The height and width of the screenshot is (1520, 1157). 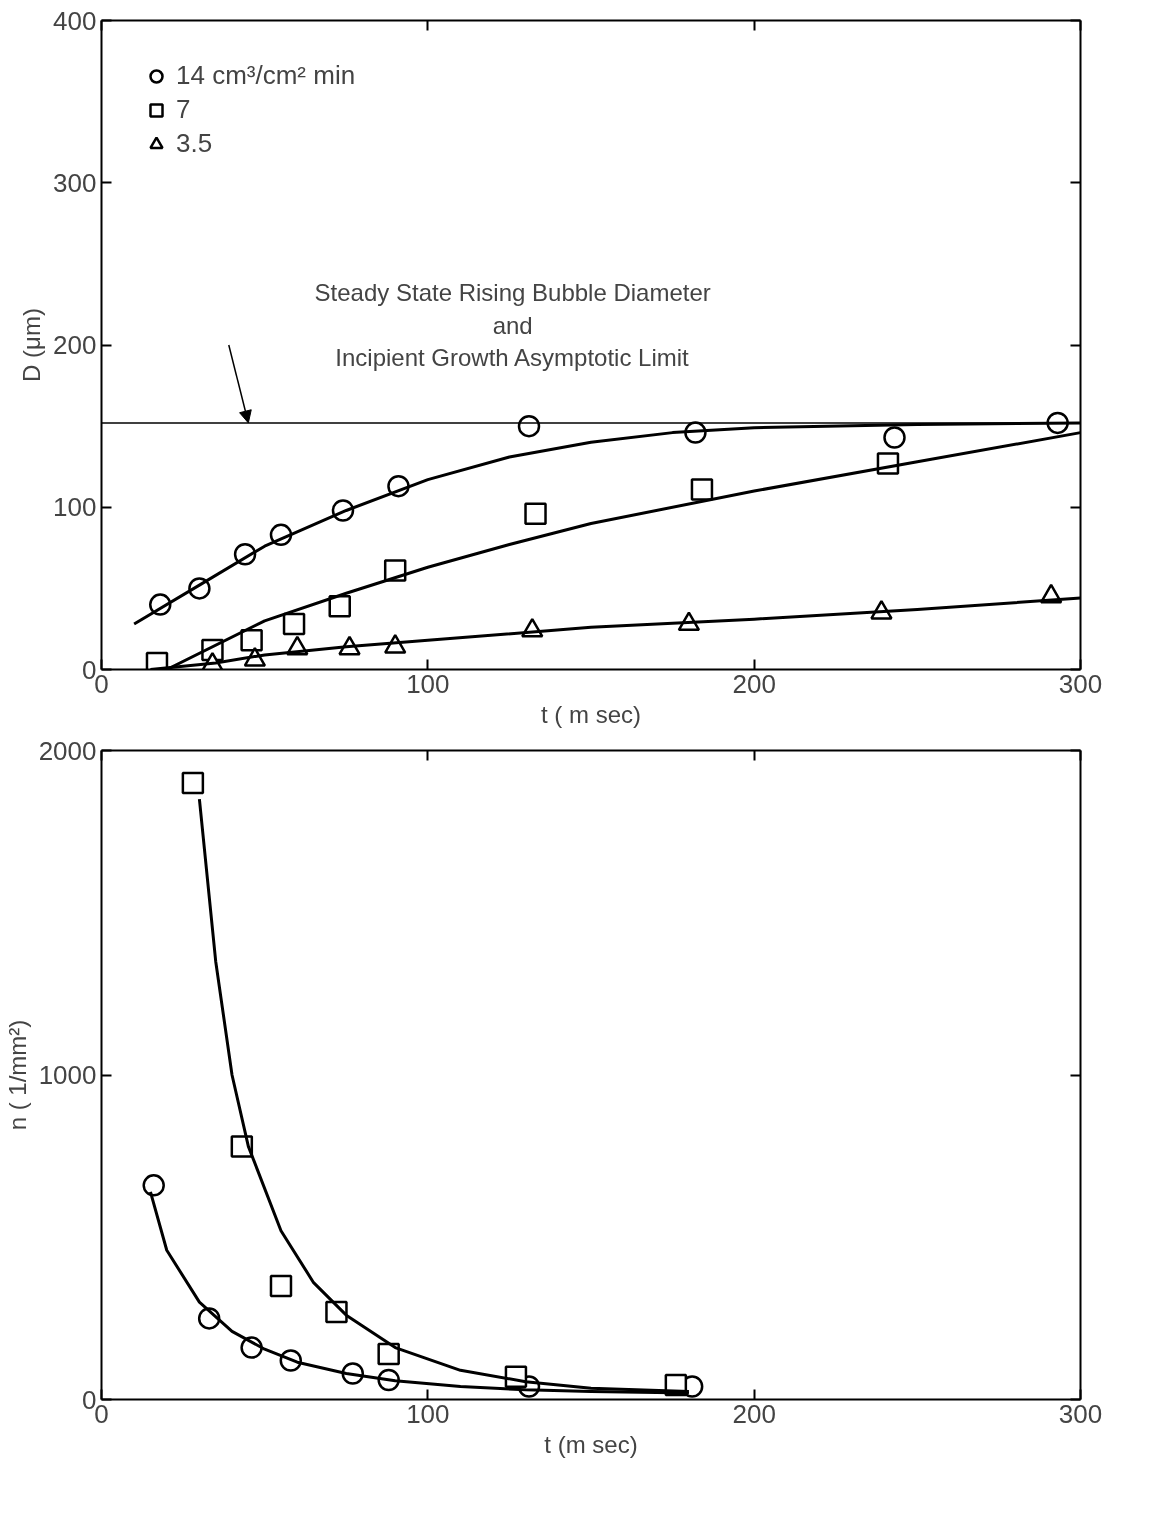 I want to click on y-tick-label: 100, so click(x=75, y=507).